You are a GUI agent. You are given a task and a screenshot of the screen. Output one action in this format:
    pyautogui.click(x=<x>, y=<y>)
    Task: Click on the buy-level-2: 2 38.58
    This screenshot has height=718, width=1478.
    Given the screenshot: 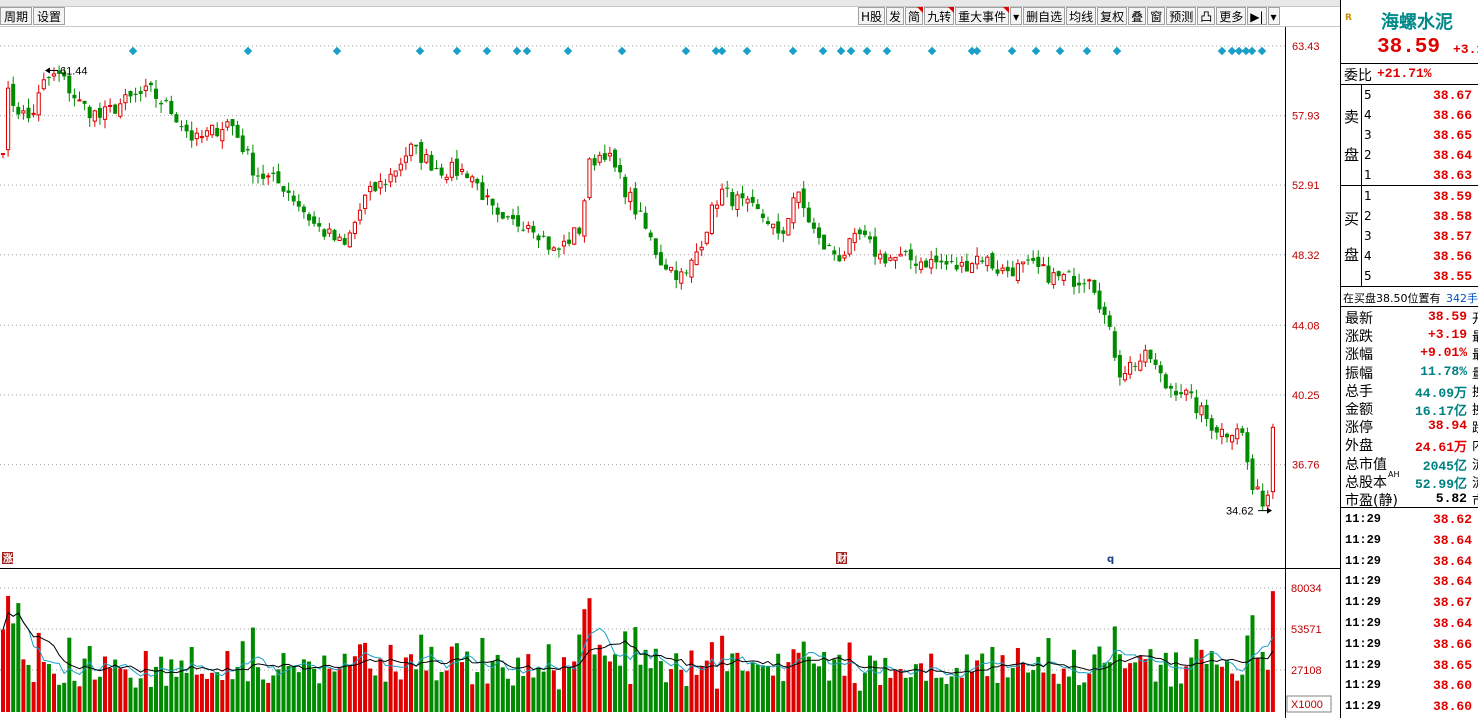 What is the action you would take?
    pyautogui.click(x=1409, y=217)
    